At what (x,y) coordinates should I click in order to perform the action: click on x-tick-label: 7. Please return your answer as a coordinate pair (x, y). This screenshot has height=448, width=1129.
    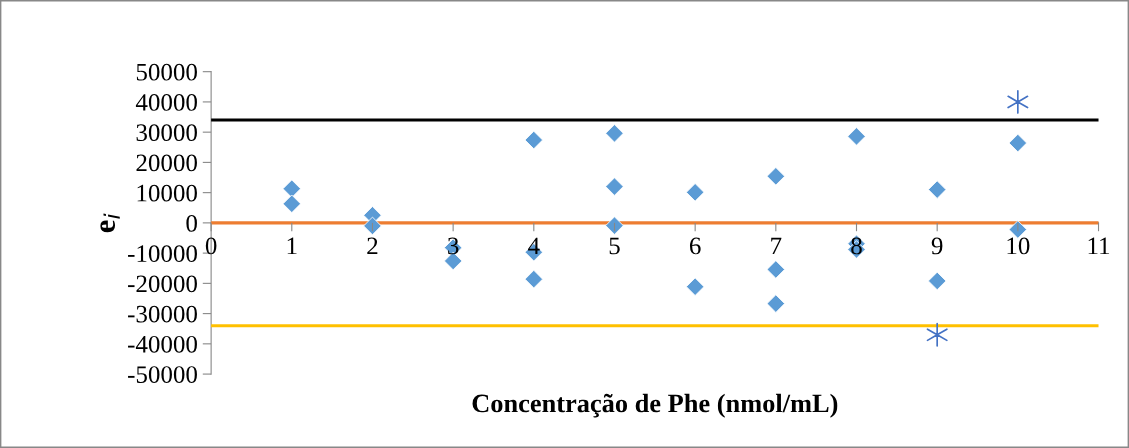
    Looking at the image, I should click on (776, 246).